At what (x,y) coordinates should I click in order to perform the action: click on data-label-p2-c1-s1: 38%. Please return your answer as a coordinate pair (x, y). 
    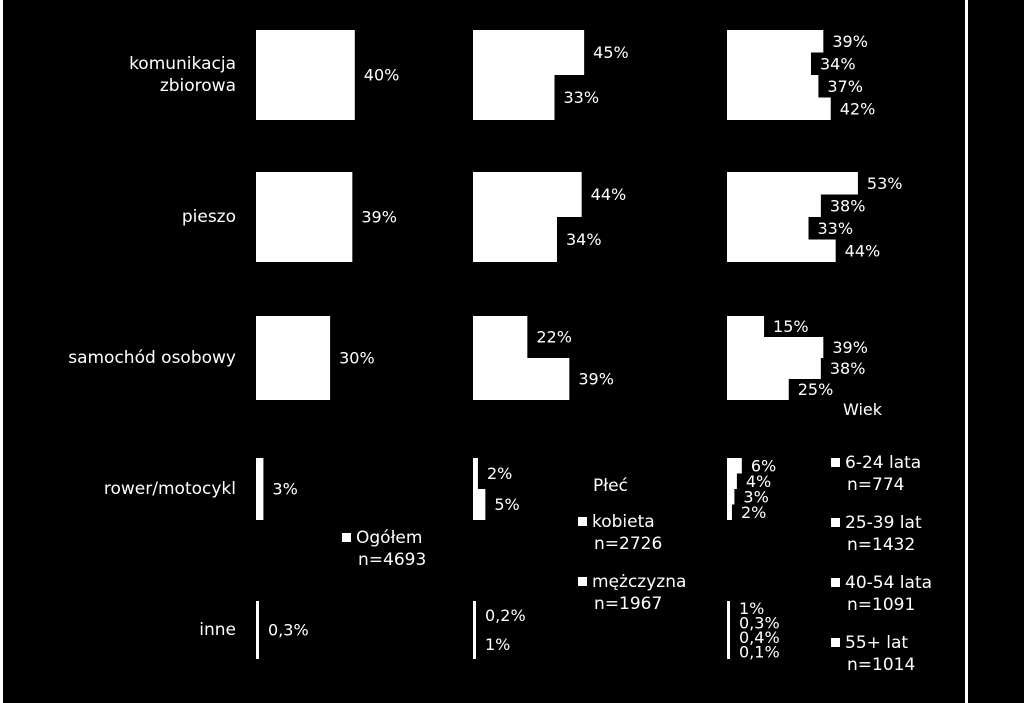
    Looking at the image, I should click on (848, 205).